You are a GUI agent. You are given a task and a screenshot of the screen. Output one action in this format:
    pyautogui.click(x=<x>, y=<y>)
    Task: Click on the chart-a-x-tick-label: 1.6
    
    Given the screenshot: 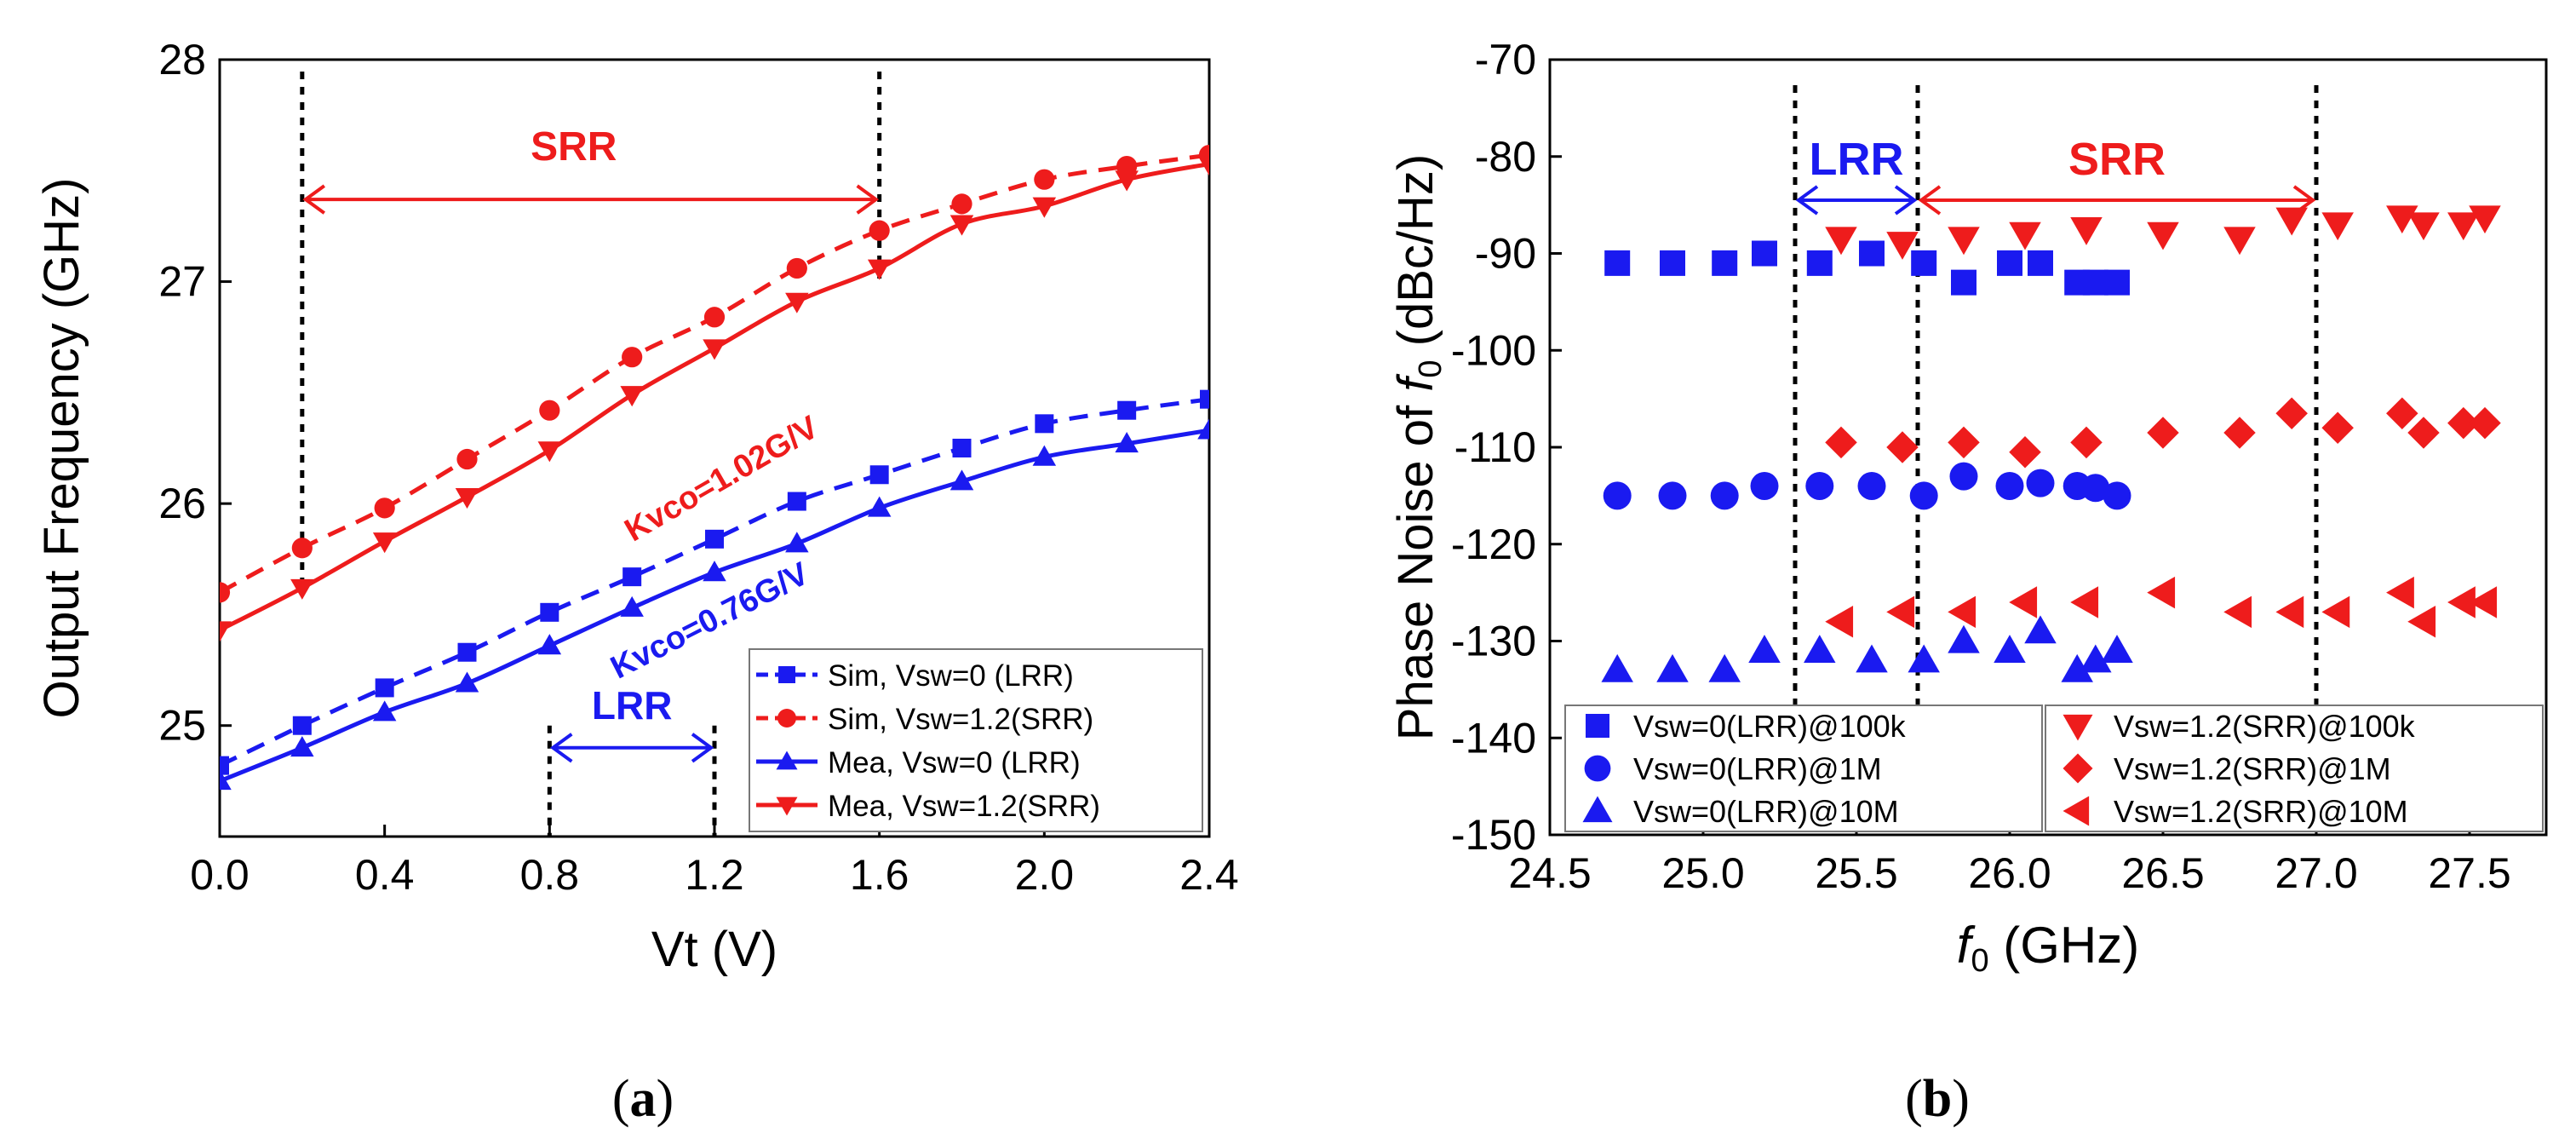 What is the action you would take?
    pyautogui.click(x=879, y=875)
    